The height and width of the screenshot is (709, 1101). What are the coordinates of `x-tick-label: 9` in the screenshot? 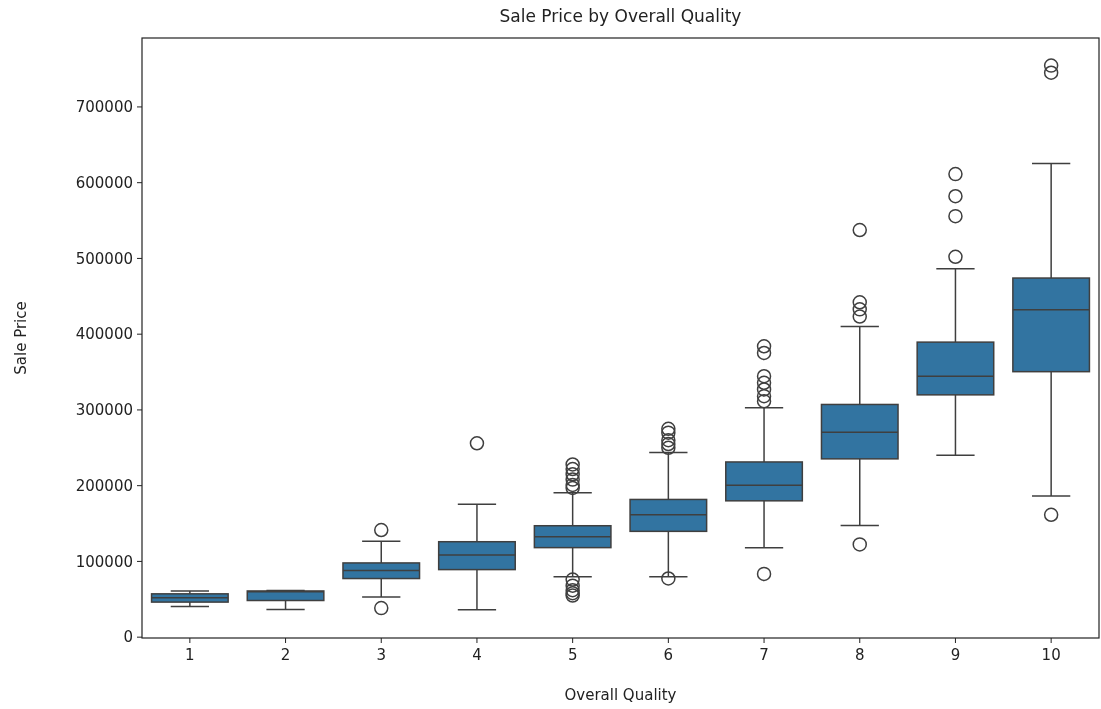 It's located at (955, 655).